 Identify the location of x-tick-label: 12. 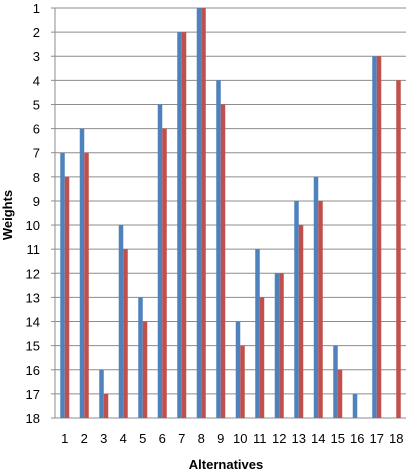
(279, 438).